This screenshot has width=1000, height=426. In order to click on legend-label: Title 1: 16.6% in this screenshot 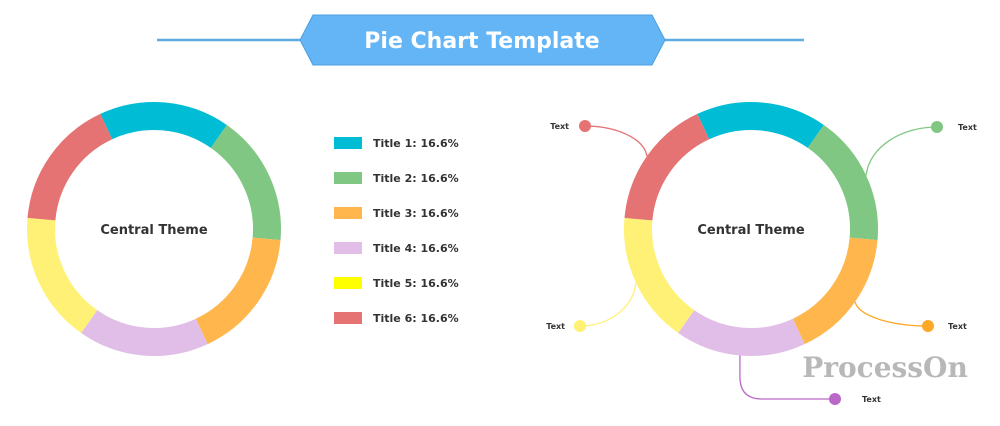, I will do `click(416, 143)`.